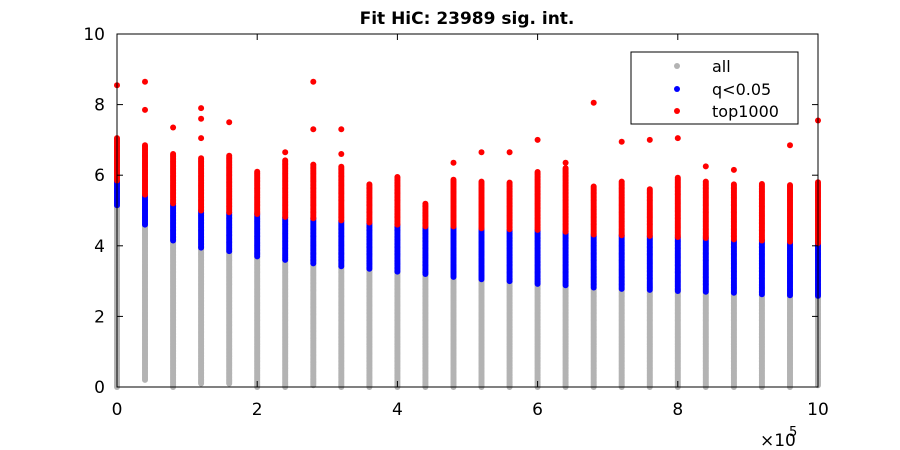  I want to click on legend: all q<0.05 top1000, so click(714, 88).